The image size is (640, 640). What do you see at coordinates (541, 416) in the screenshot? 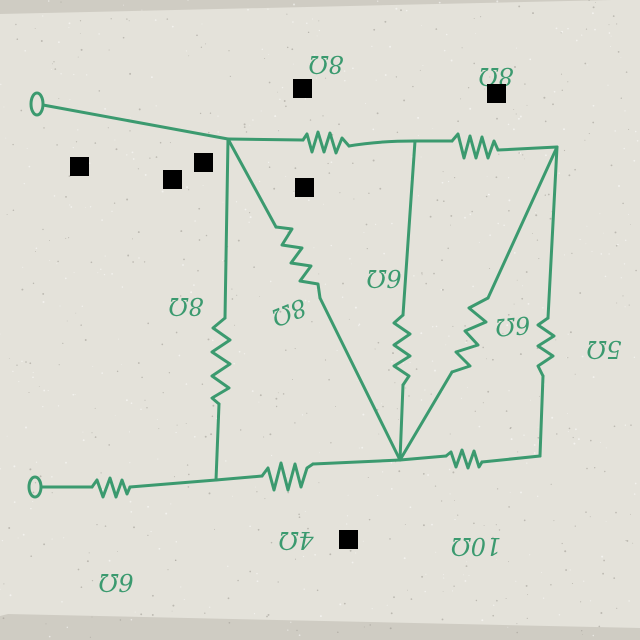
I see `wire-right-vertical-lower` at bounding box center [541, 416].